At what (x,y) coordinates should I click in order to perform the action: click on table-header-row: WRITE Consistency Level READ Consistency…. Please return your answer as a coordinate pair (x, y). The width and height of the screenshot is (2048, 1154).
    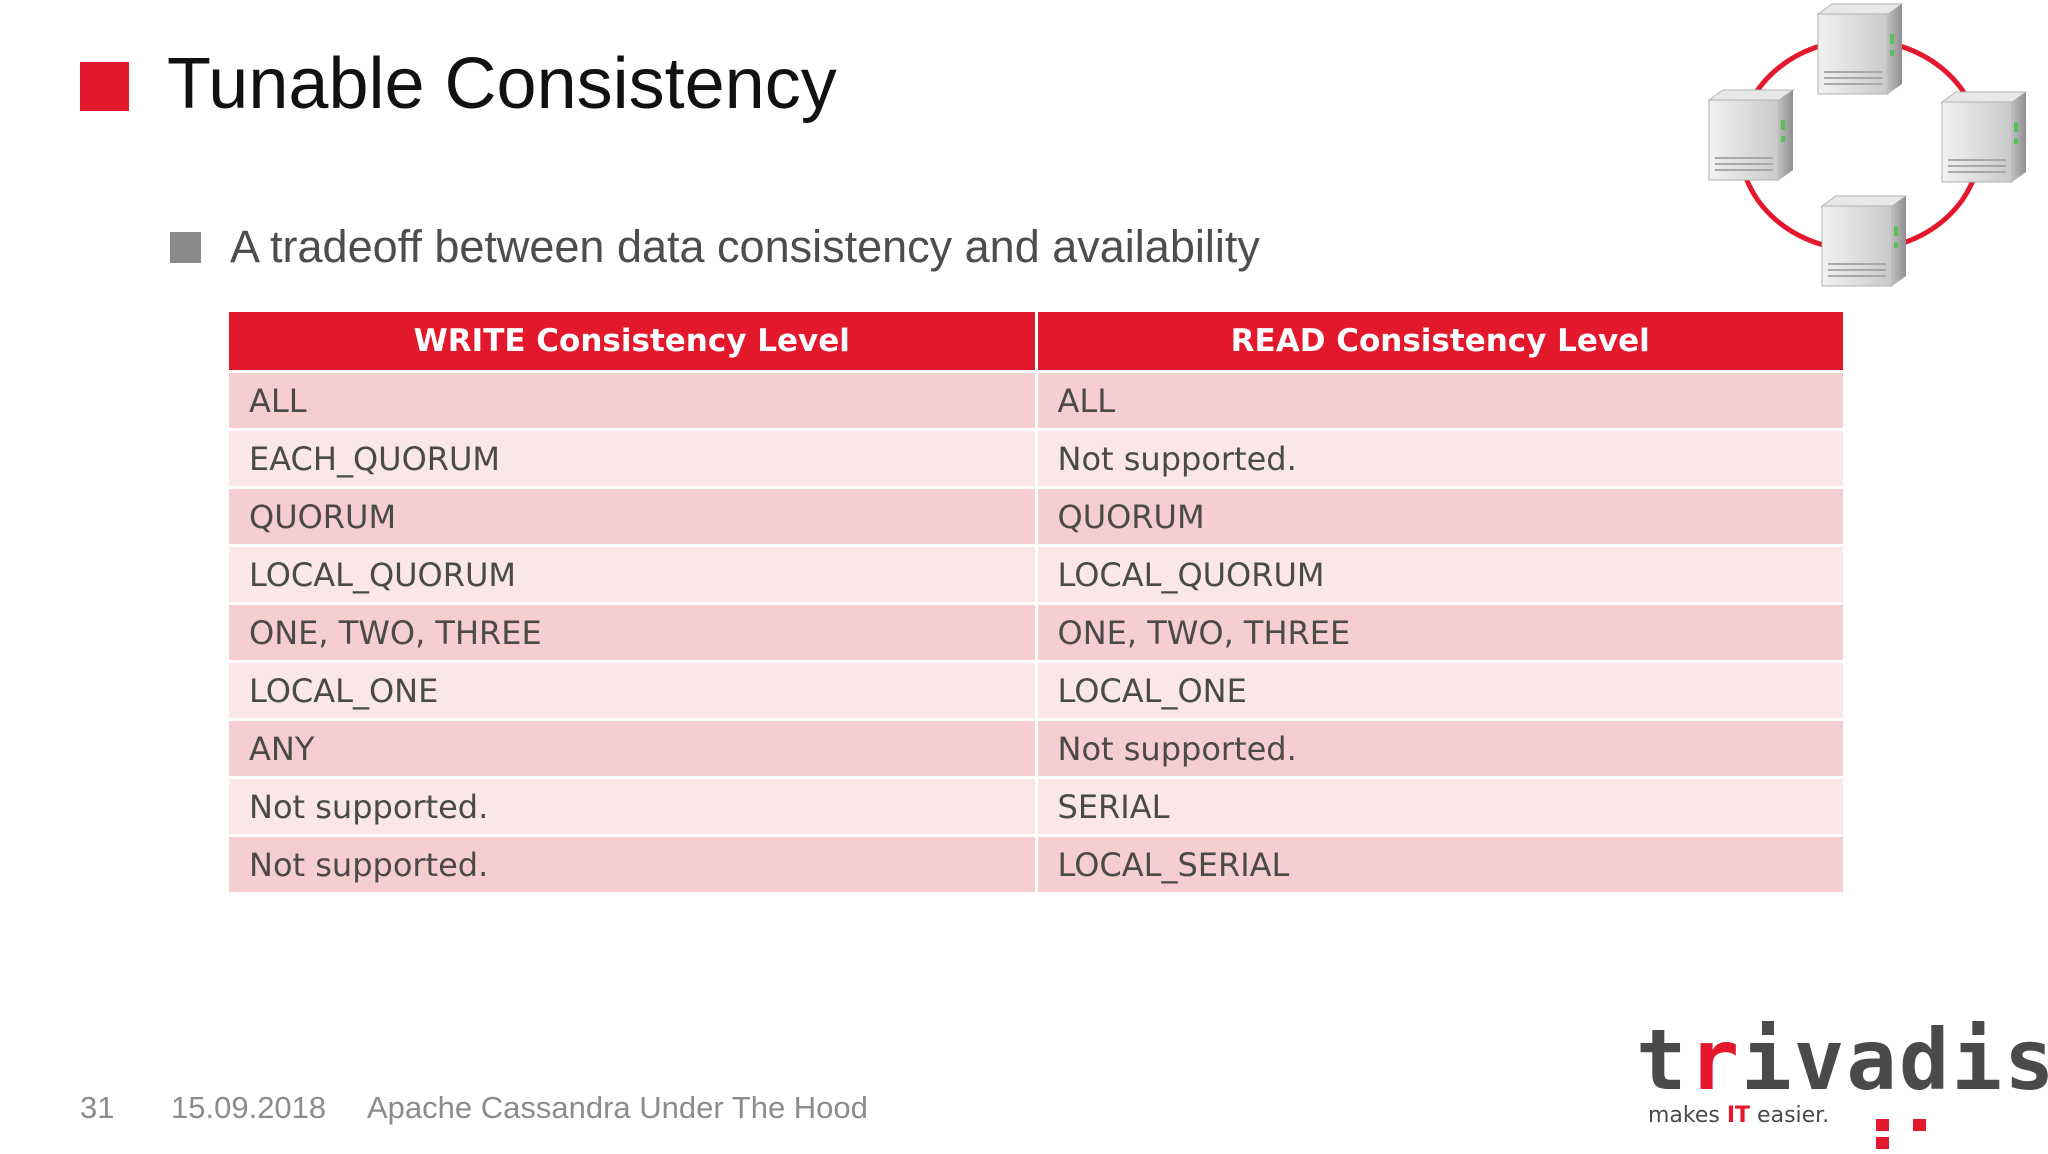
    Looking at the image, I should click on (1036, 341).